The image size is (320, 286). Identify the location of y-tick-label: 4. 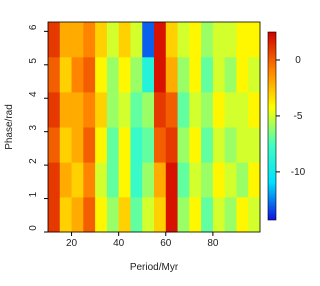
(33, 94).